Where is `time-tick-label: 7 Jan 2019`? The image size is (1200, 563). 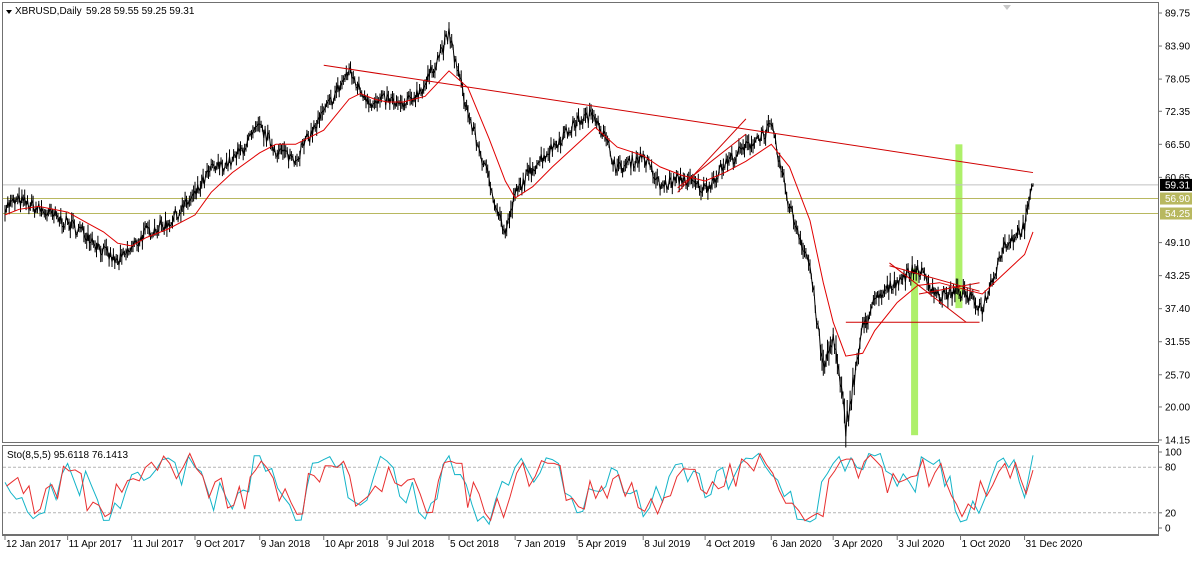 time-tick-label: 7 Jan 2019 is located at coordinates (541, 544).